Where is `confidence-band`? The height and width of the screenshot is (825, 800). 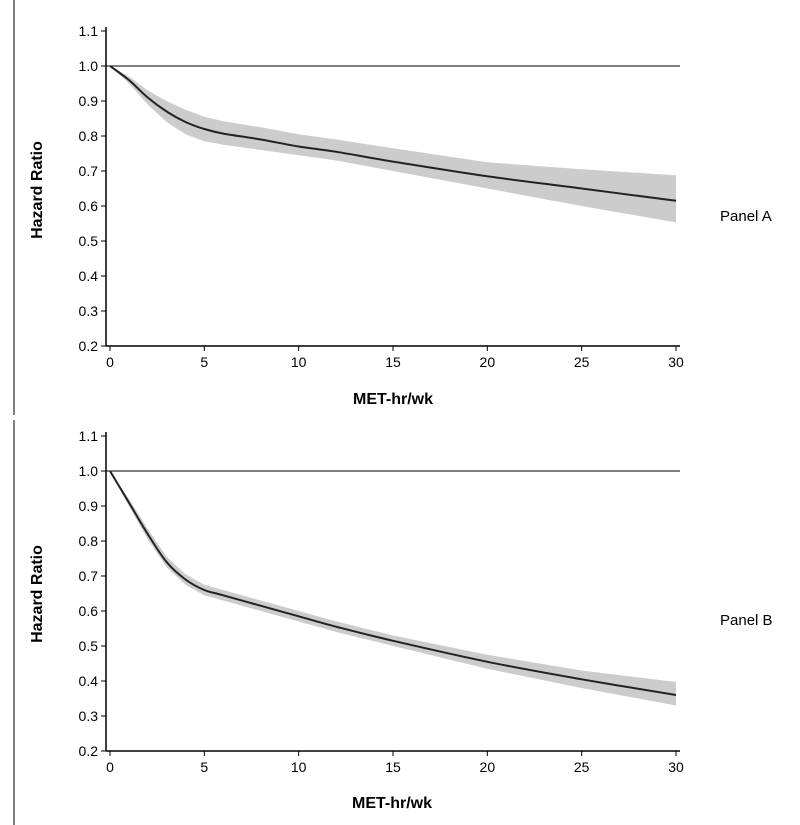 confidence-band is located at coordinates (393, 144).